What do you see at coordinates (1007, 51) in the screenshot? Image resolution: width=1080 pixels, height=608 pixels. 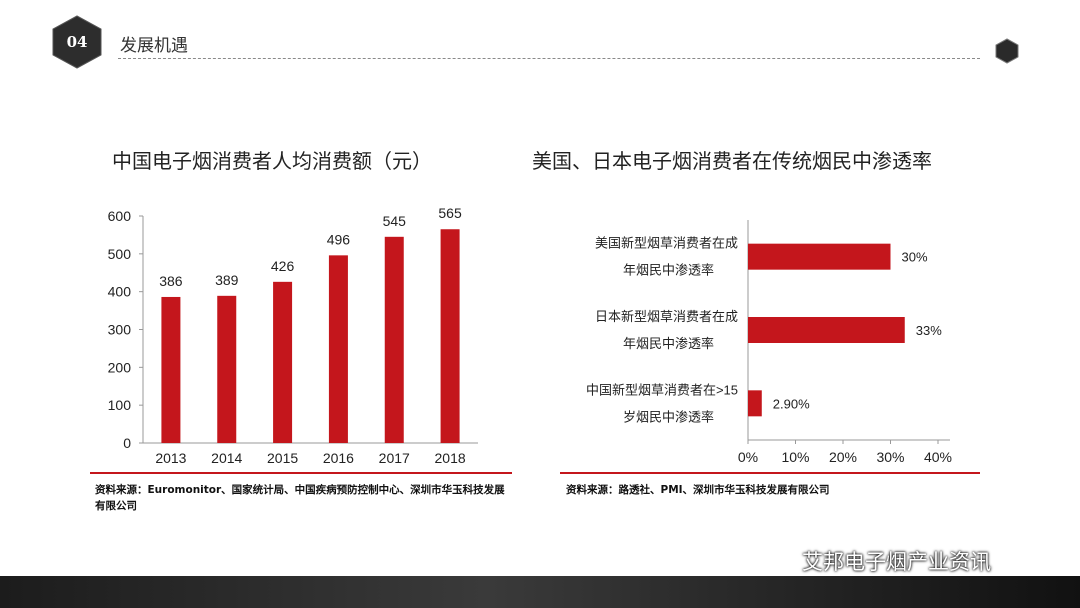 I see `decorative-hexagon-icon` at bounding box center [1007, 51].